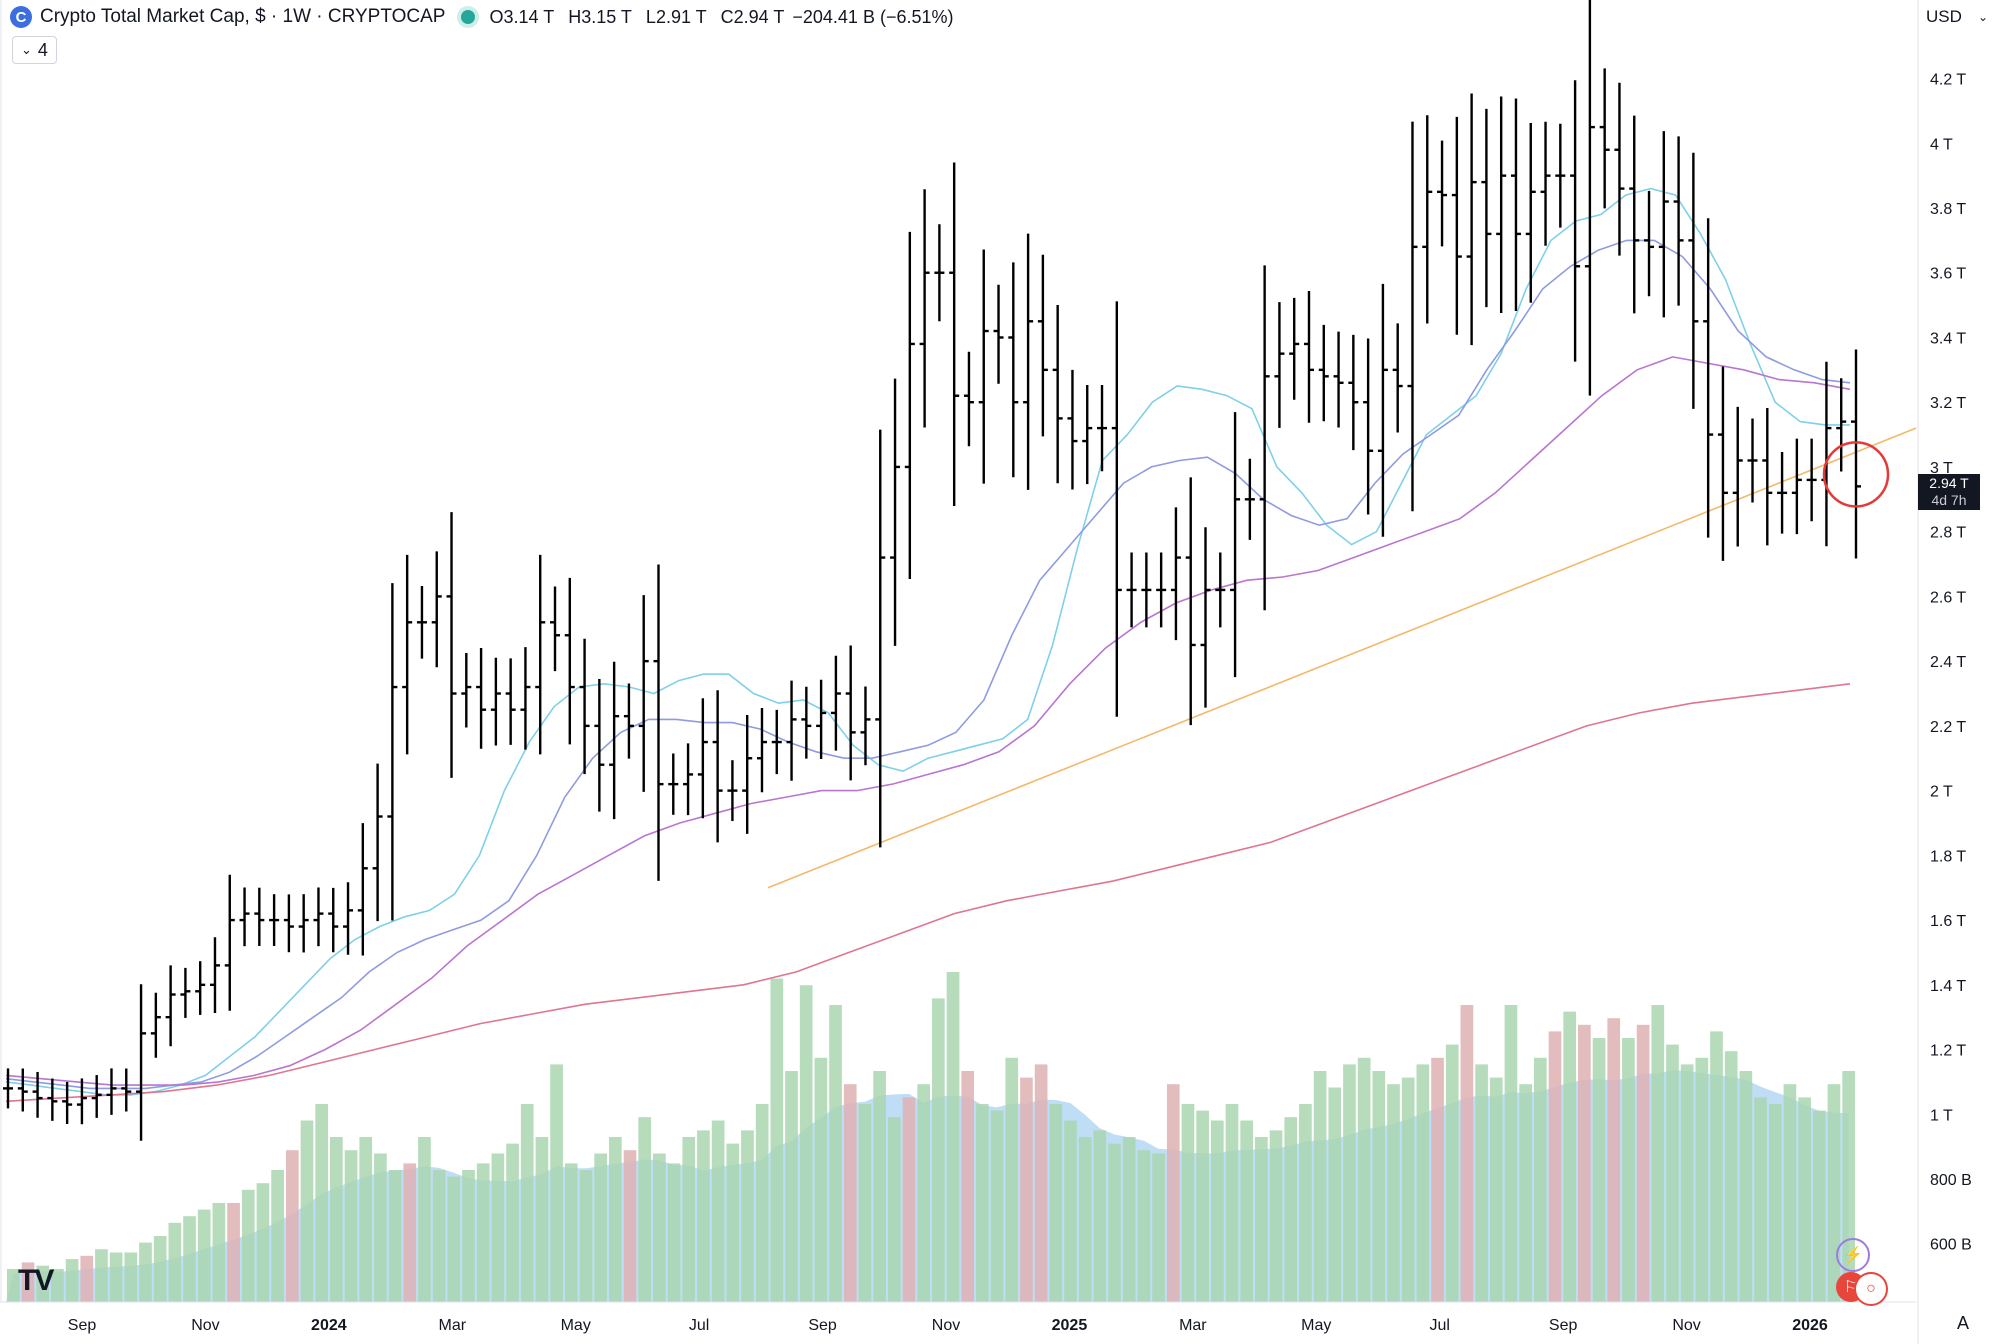  Describe the element at coordinates (1948, 338) in the screenshot. I see `y-tick-label: 3.4 T` at that location.